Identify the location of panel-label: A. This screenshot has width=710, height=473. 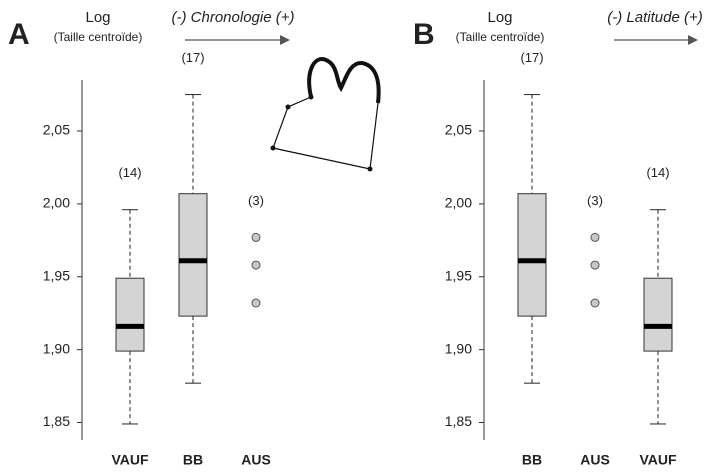
(19, 34).